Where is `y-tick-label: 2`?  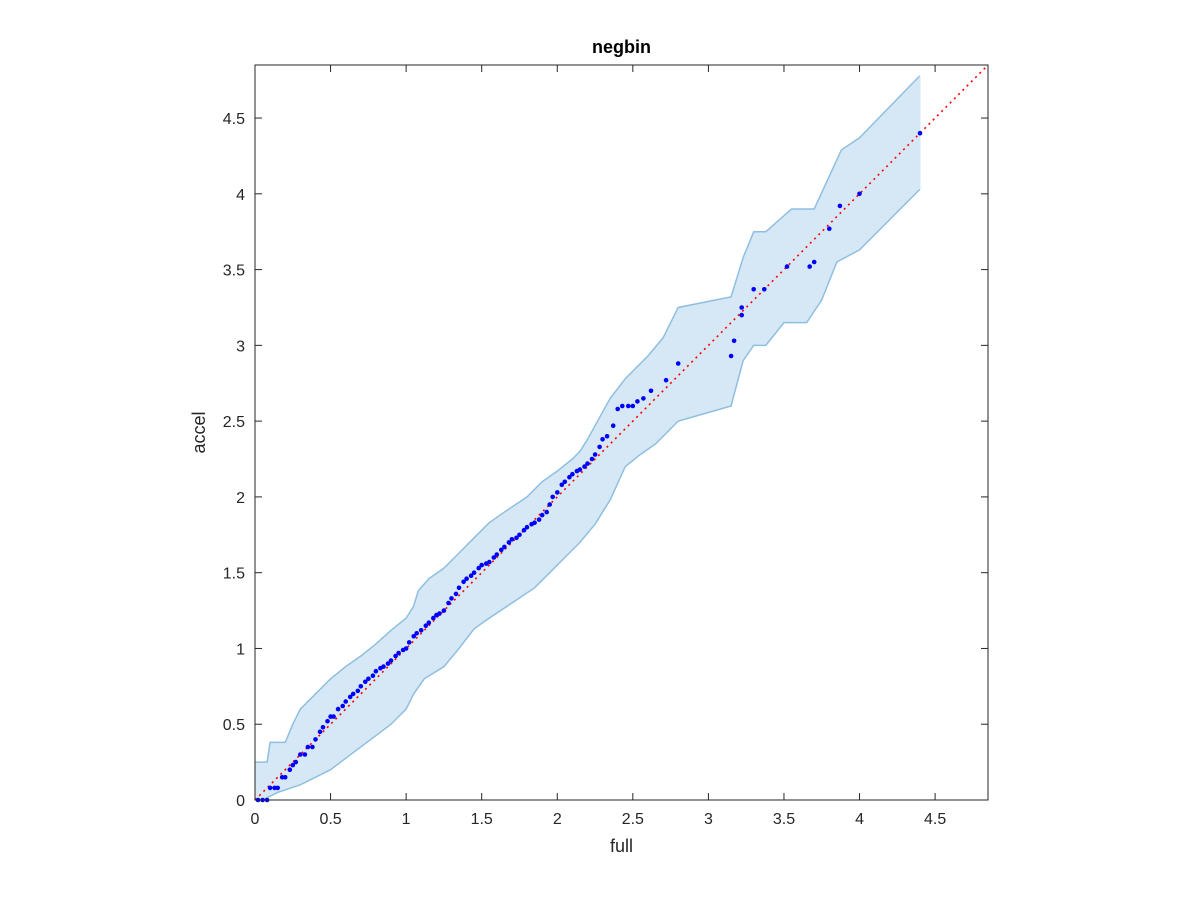
y-tick-label: 2 is located at coordinates (240, 498).